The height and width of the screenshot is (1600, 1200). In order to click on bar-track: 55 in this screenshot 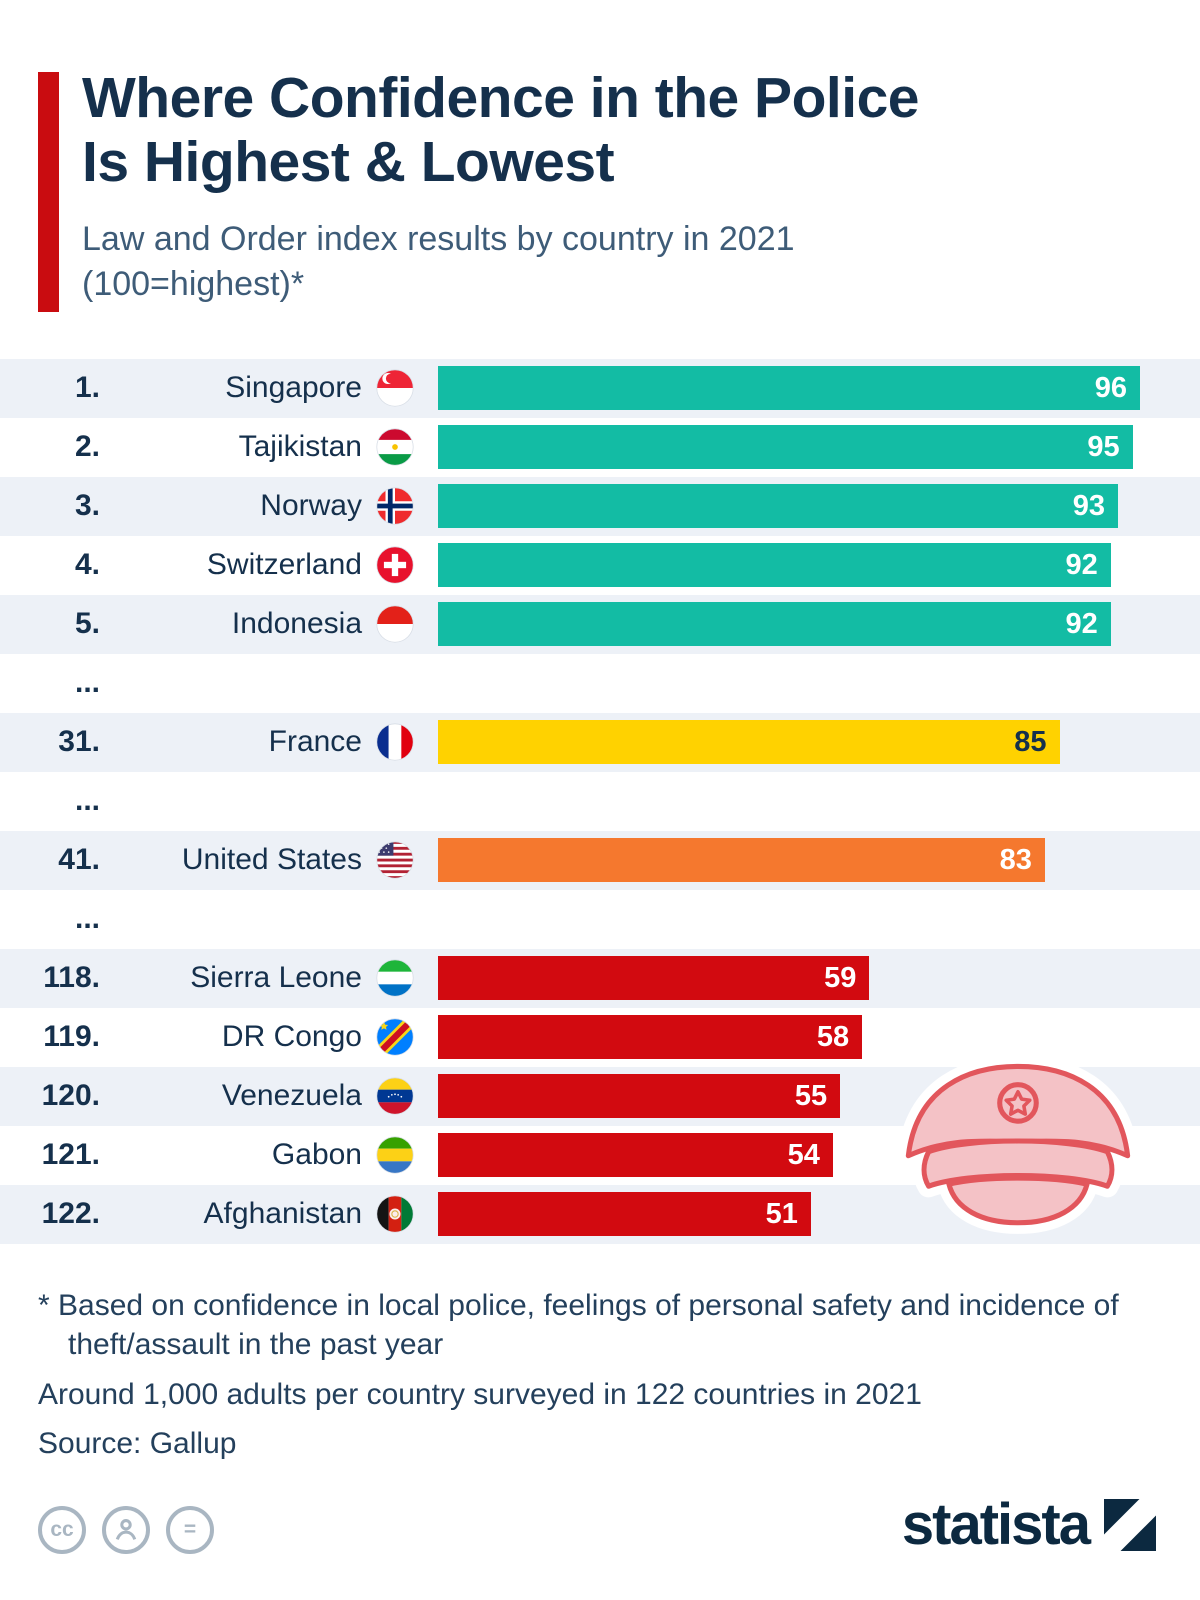, I will do `click(789, 1096)`.